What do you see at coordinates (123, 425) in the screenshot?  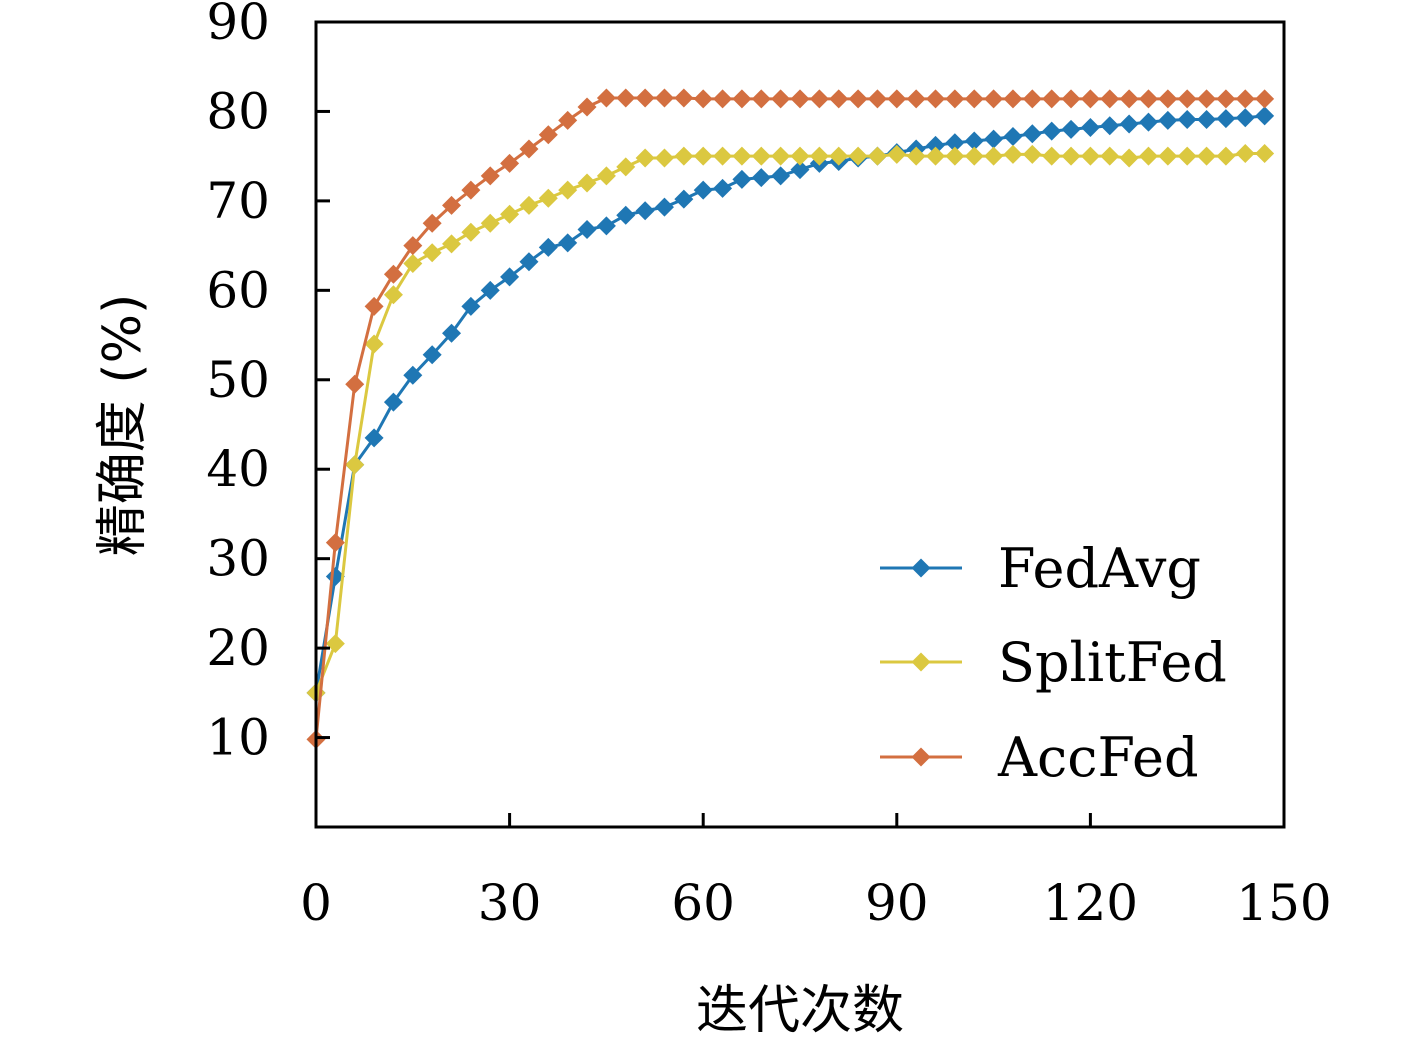 I see `y-axis-label: 精确度 (%)` at bounding box center [123, 425].